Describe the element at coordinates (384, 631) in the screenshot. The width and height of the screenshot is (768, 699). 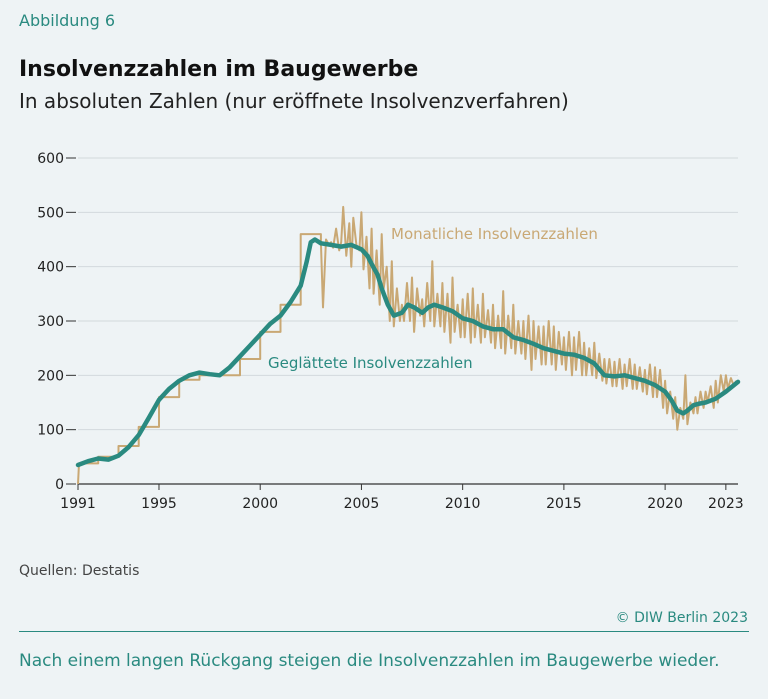
I see `footer-divider` at that location.